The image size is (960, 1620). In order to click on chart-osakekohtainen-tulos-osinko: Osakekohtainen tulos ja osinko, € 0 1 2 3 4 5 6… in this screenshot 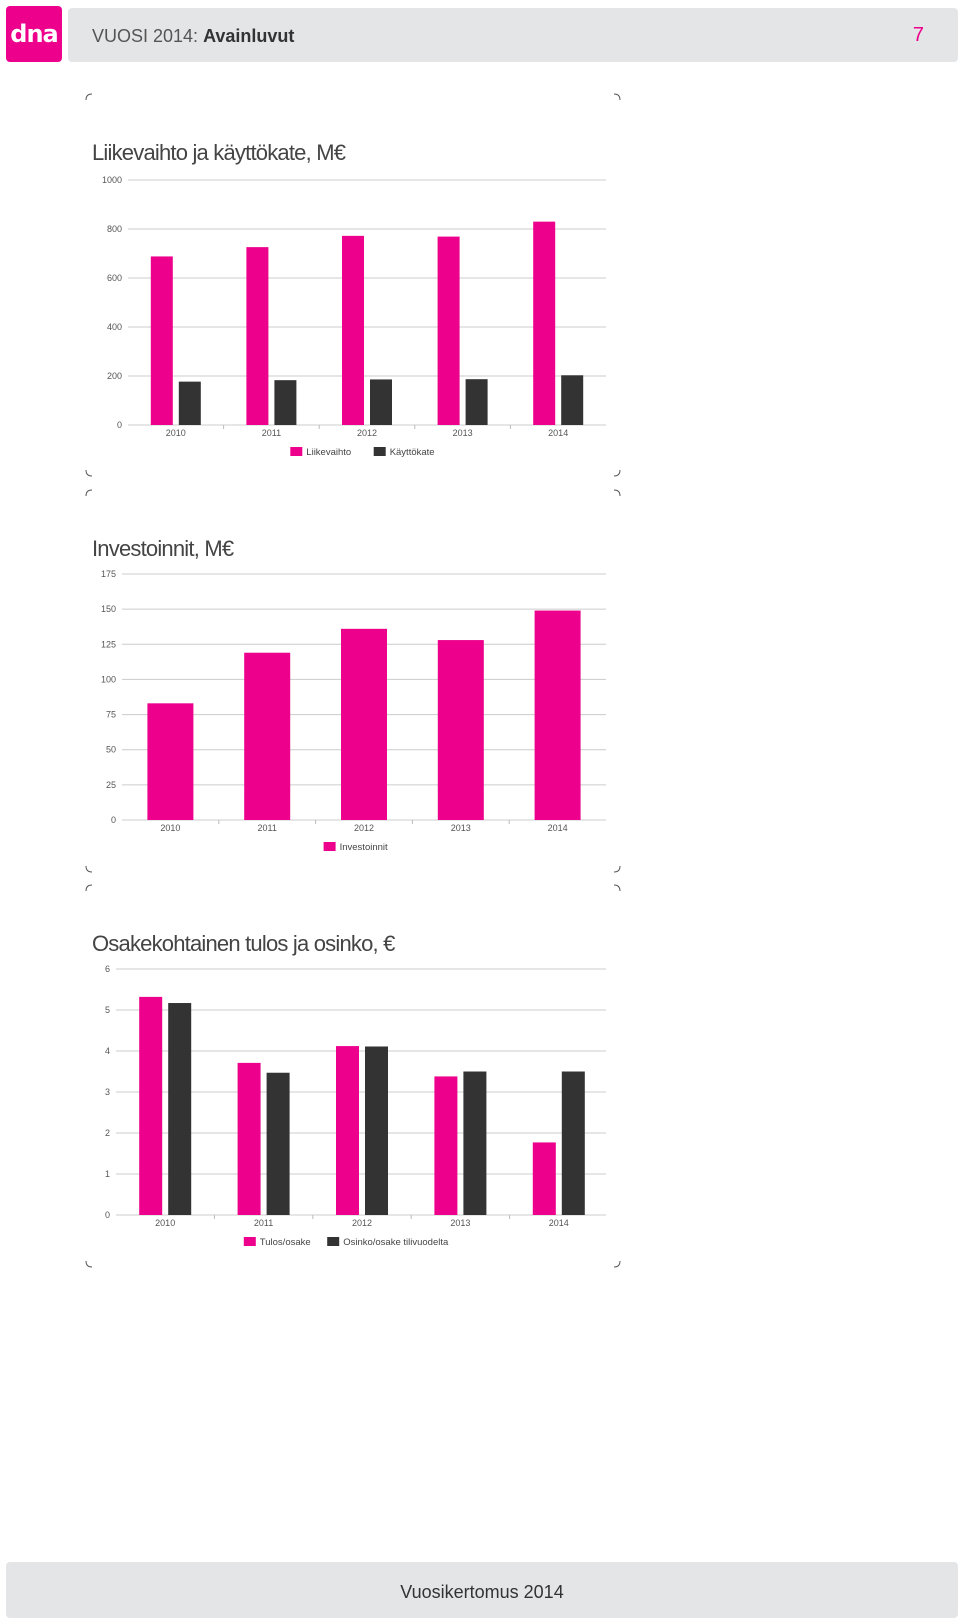, I will do `click(353, 1076)`.